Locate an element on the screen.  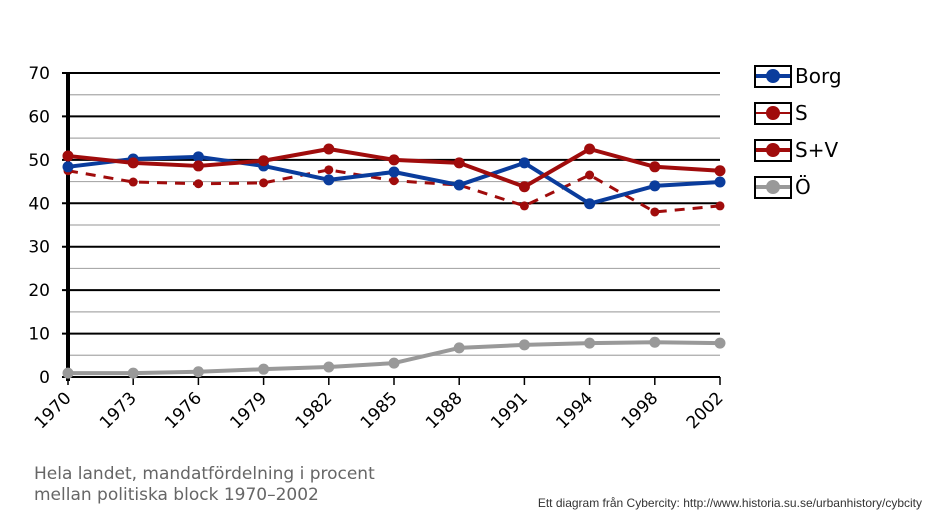
x-tick-label: 1982 is located at coordinates (314, 410).